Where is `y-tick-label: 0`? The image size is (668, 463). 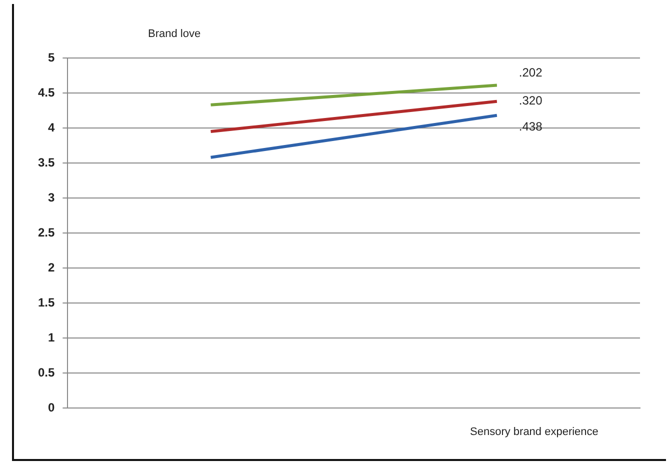 y-tick-label: 0 is located at coordinates (51, 407).